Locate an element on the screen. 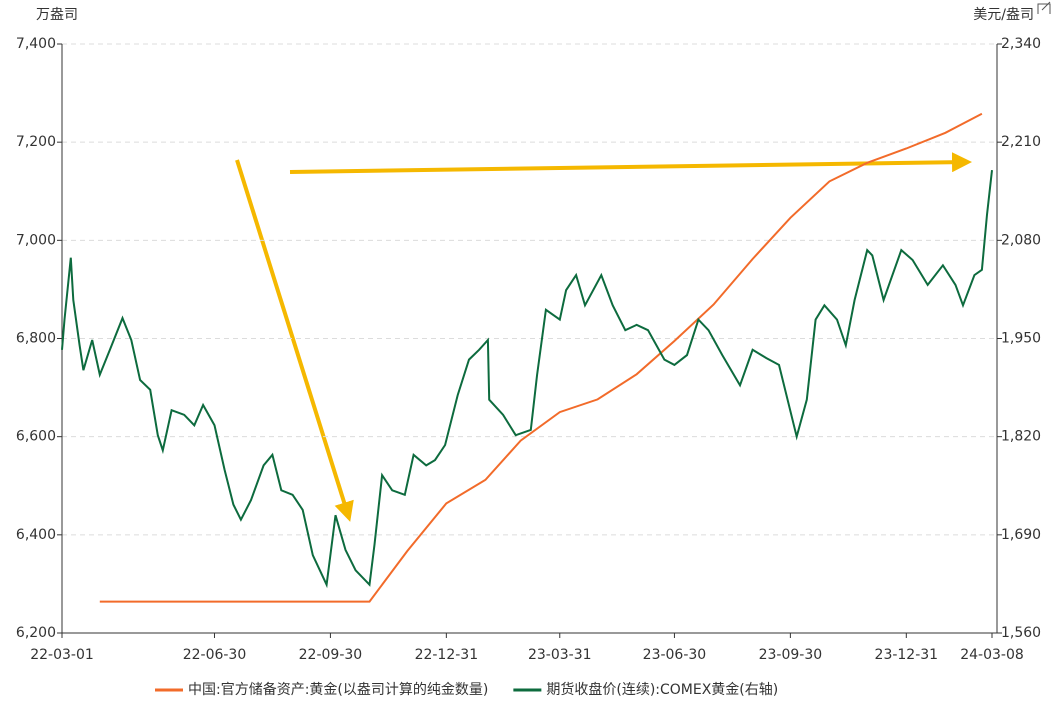 Image resolution: width=1056 pixels, height=713 pixels. x-tick-label: 22-06-30 is located at coordinates (215, 655).